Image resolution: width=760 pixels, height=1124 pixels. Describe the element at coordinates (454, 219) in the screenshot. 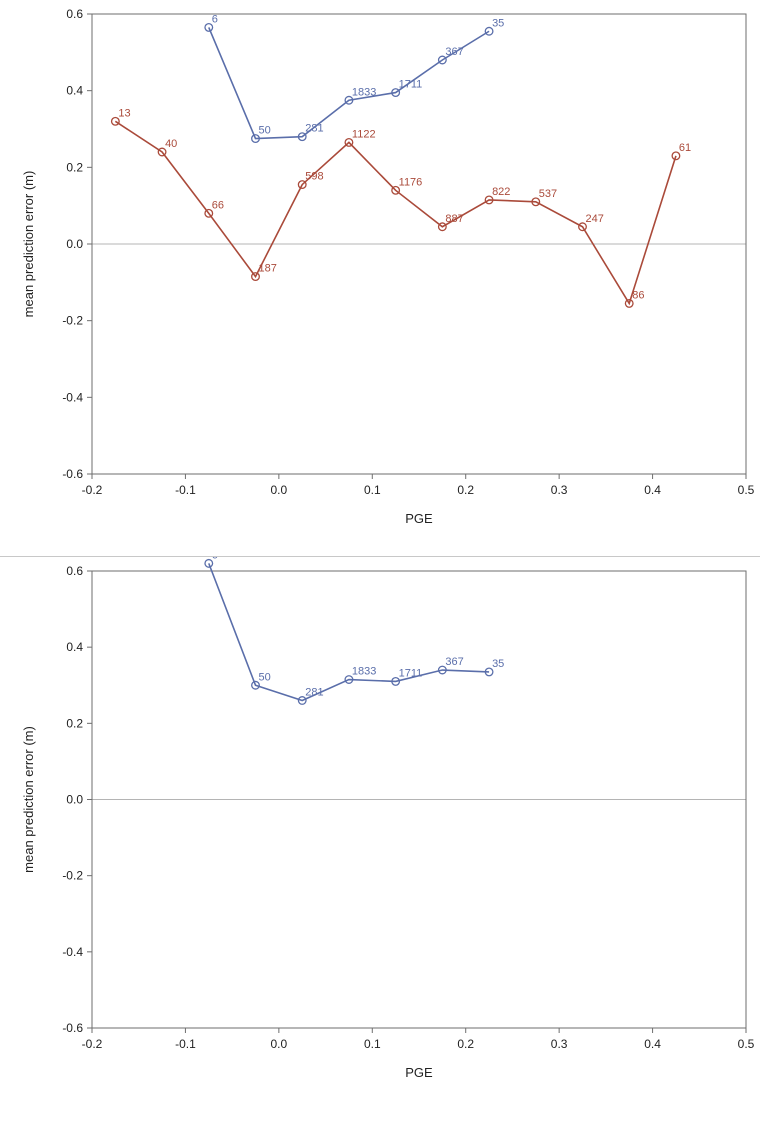

I see `point-label: 887` at that location.